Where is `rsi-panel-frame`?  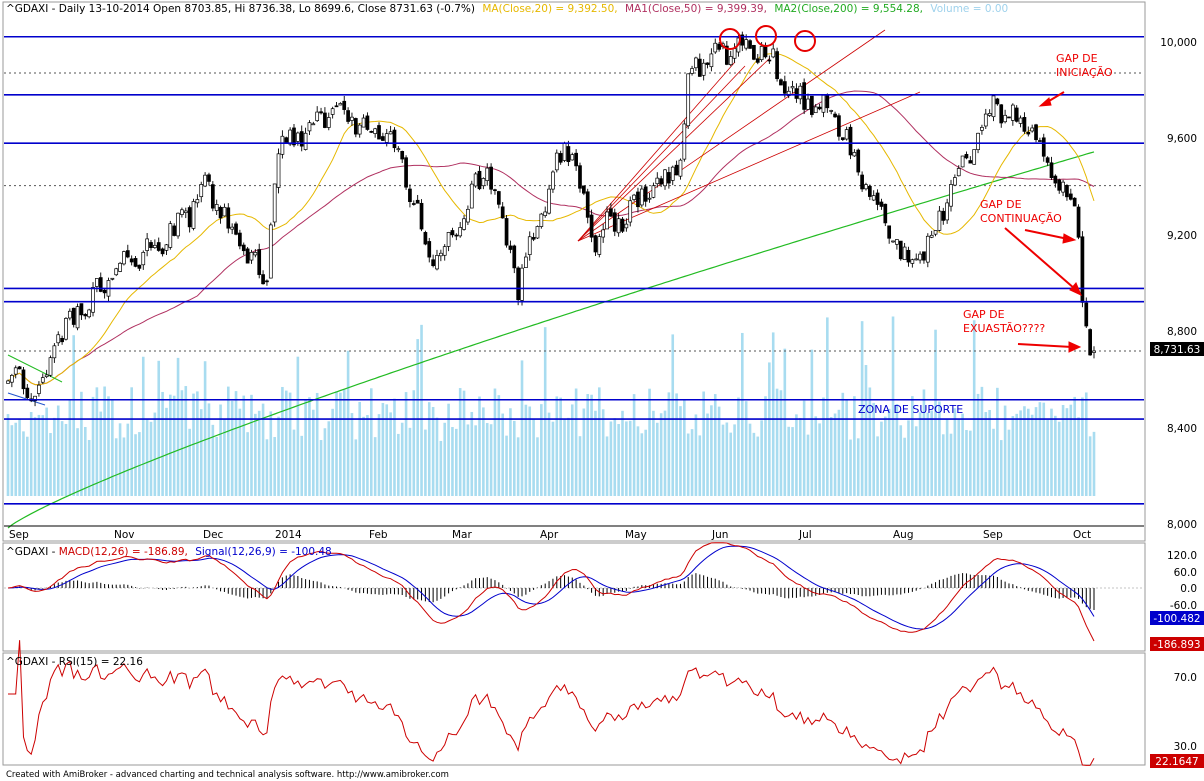 rsi-panel-frame is located at coordinates (574, 709).